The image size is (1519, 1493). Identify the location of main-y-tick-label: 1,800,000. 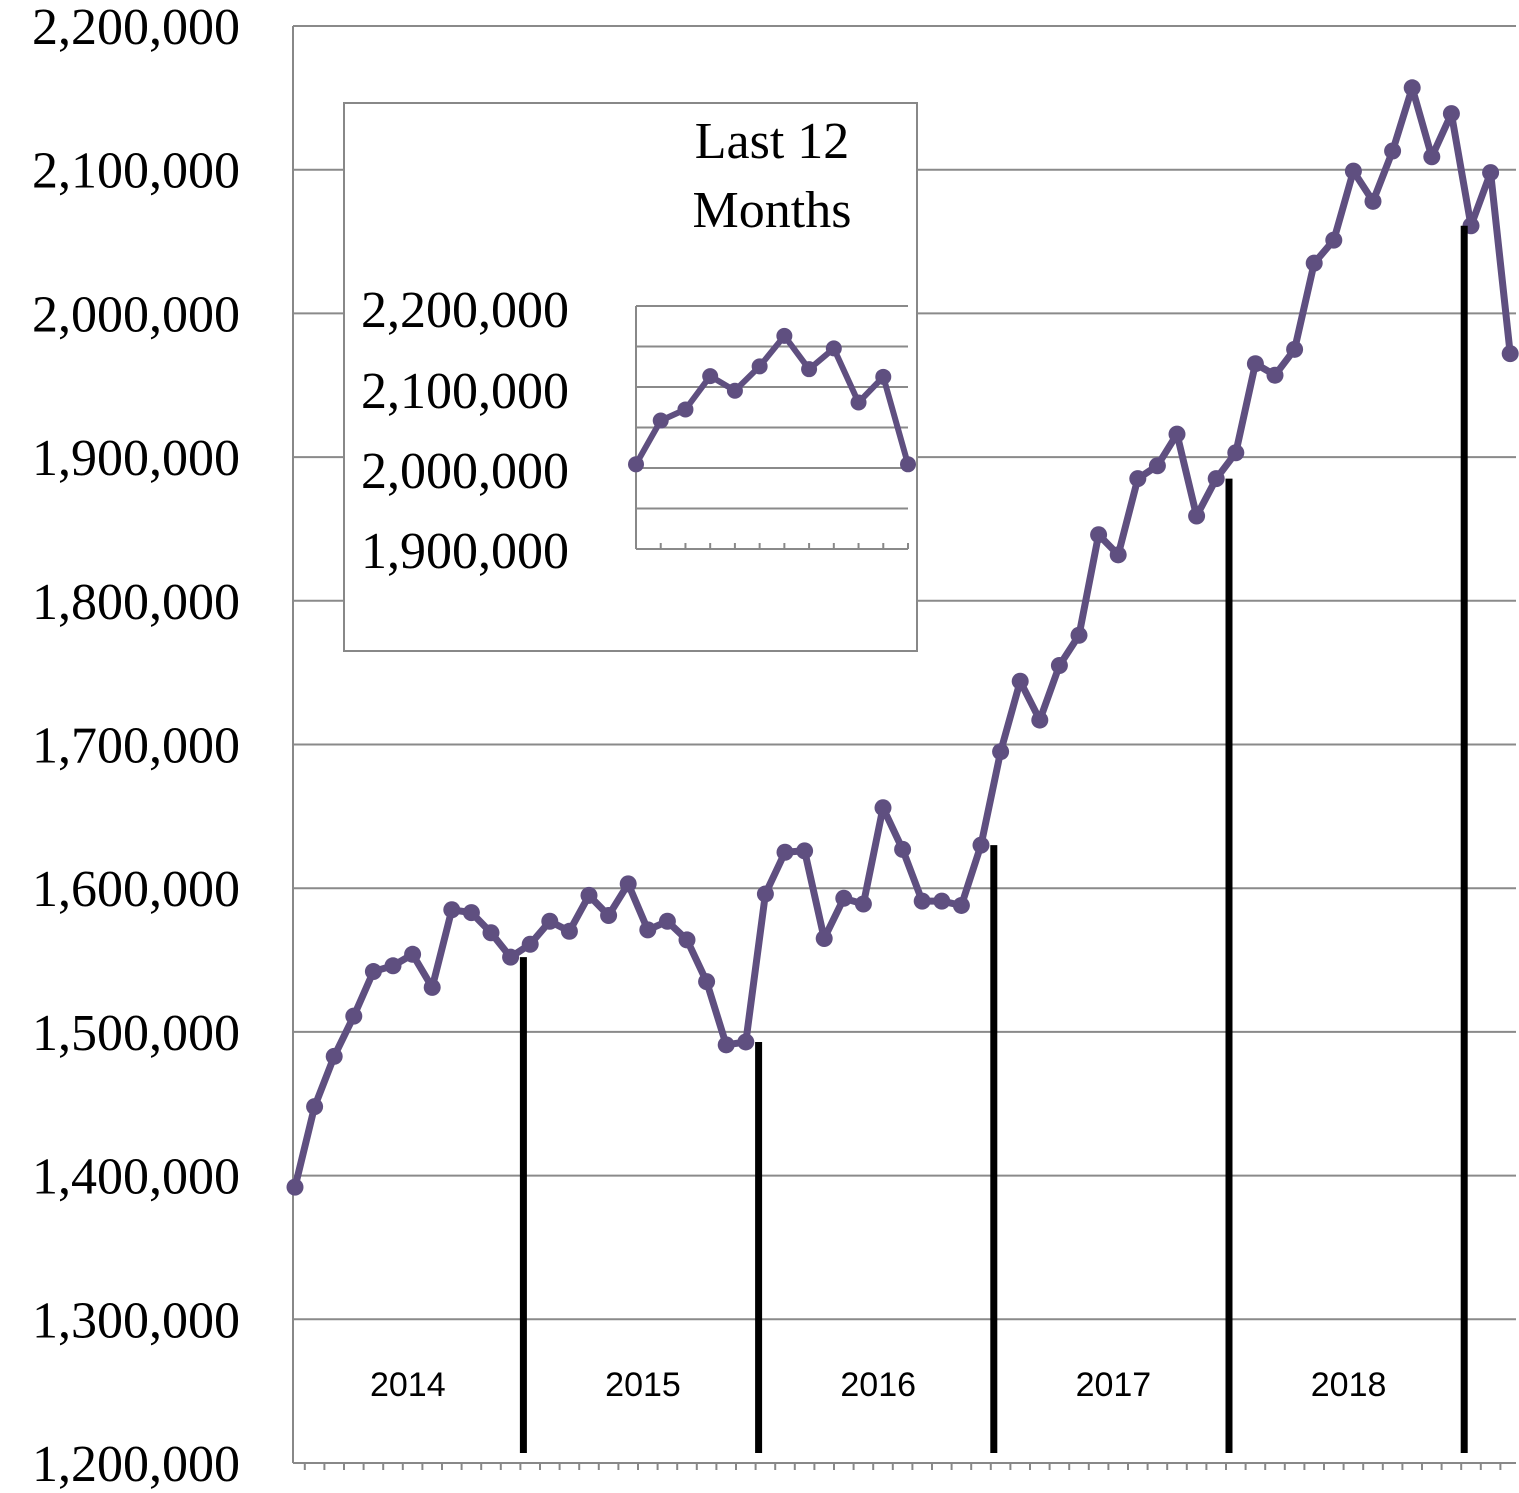
(136, 602).